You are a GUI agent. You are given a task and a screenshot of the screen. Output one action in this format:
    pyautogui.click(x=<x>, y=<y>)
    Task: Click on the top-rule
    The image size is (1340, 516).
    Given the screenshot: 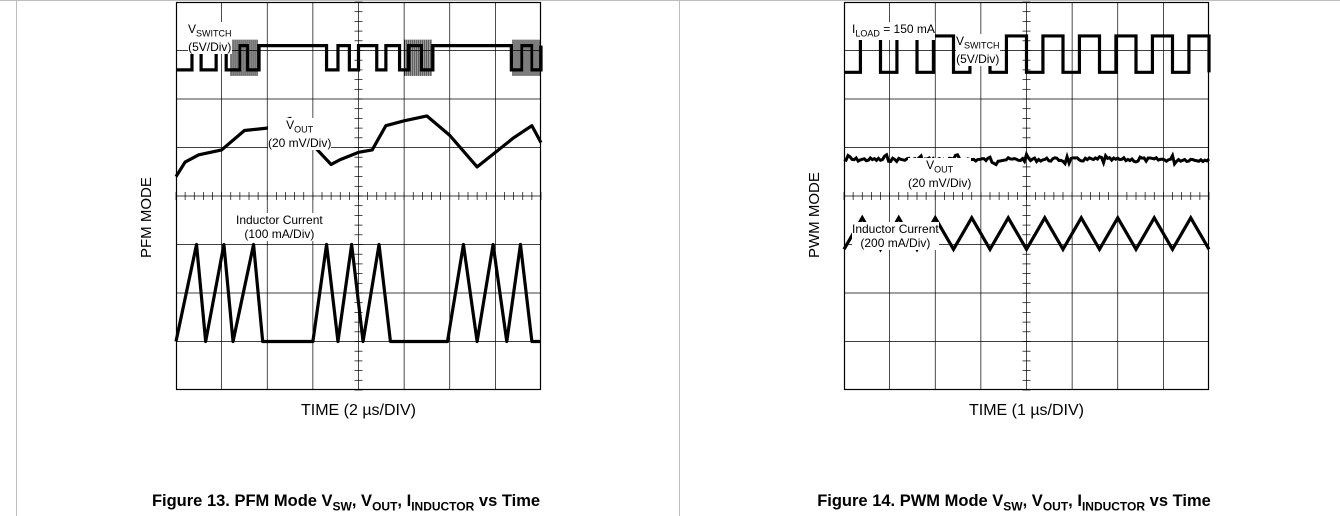 What is the action you would take?
    pyautogui.click(x=670, y=0)
    